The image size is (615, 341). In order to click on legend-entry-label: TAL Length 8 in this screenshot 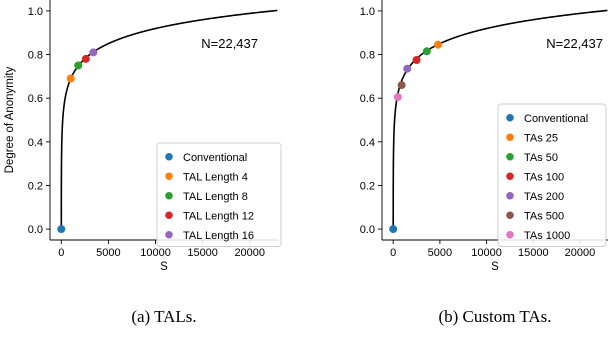, I will do `click(215, 197)`.